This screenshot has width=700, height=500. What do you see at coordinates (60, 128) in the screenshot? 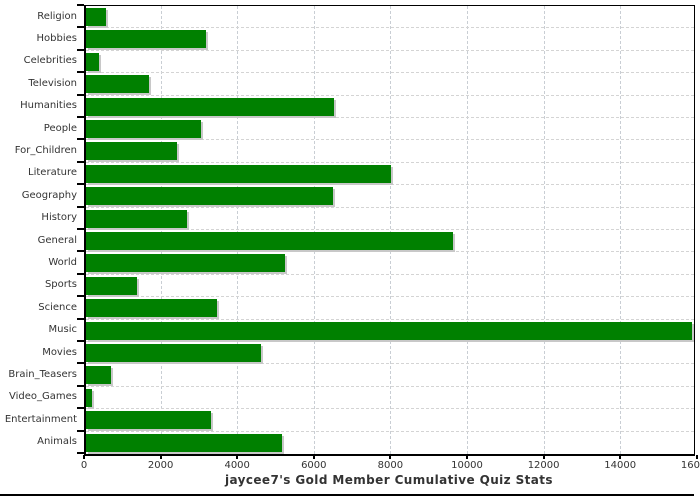
I see `category-label: People` at bounding box center [60, 128].